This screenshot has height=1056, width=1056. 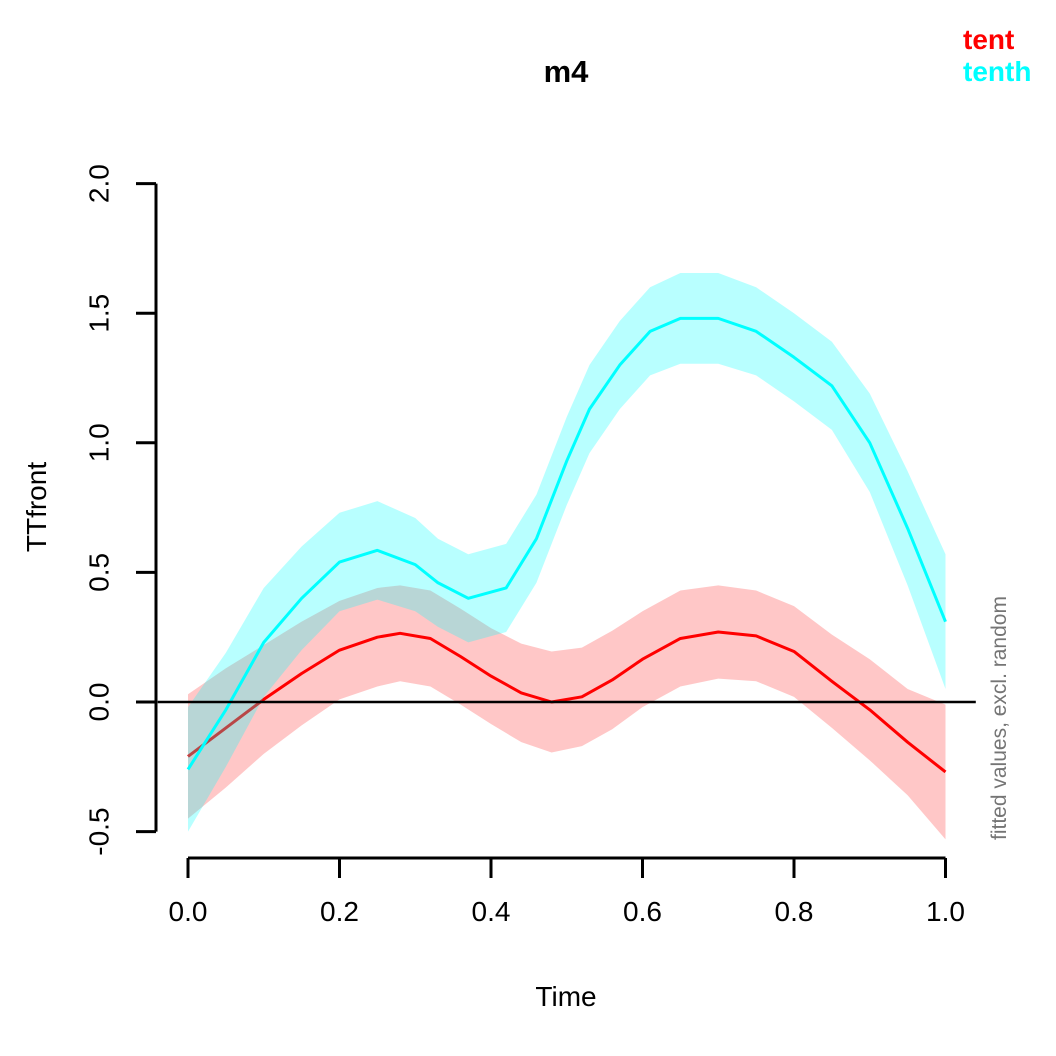 What do you see at coordinates (642, 911) in the screenshot?
I see `x-tick-label: 0.6` at bounding box center [642, 911].